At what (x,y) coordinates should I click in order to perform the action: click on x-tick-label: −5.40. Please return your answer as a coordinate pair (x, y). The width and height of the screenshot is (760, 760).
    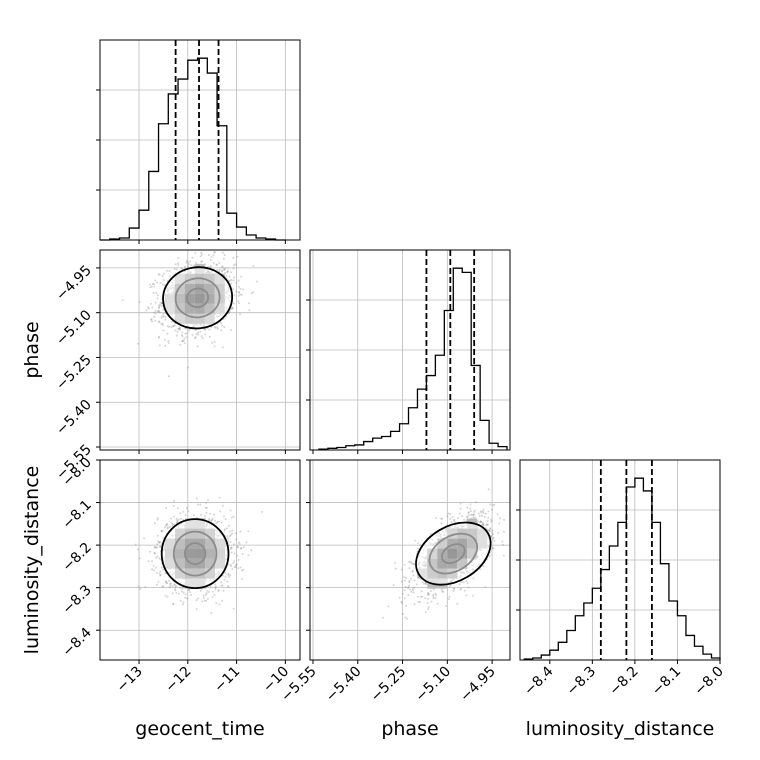
    Looking at the image, I should click on (344, 685).